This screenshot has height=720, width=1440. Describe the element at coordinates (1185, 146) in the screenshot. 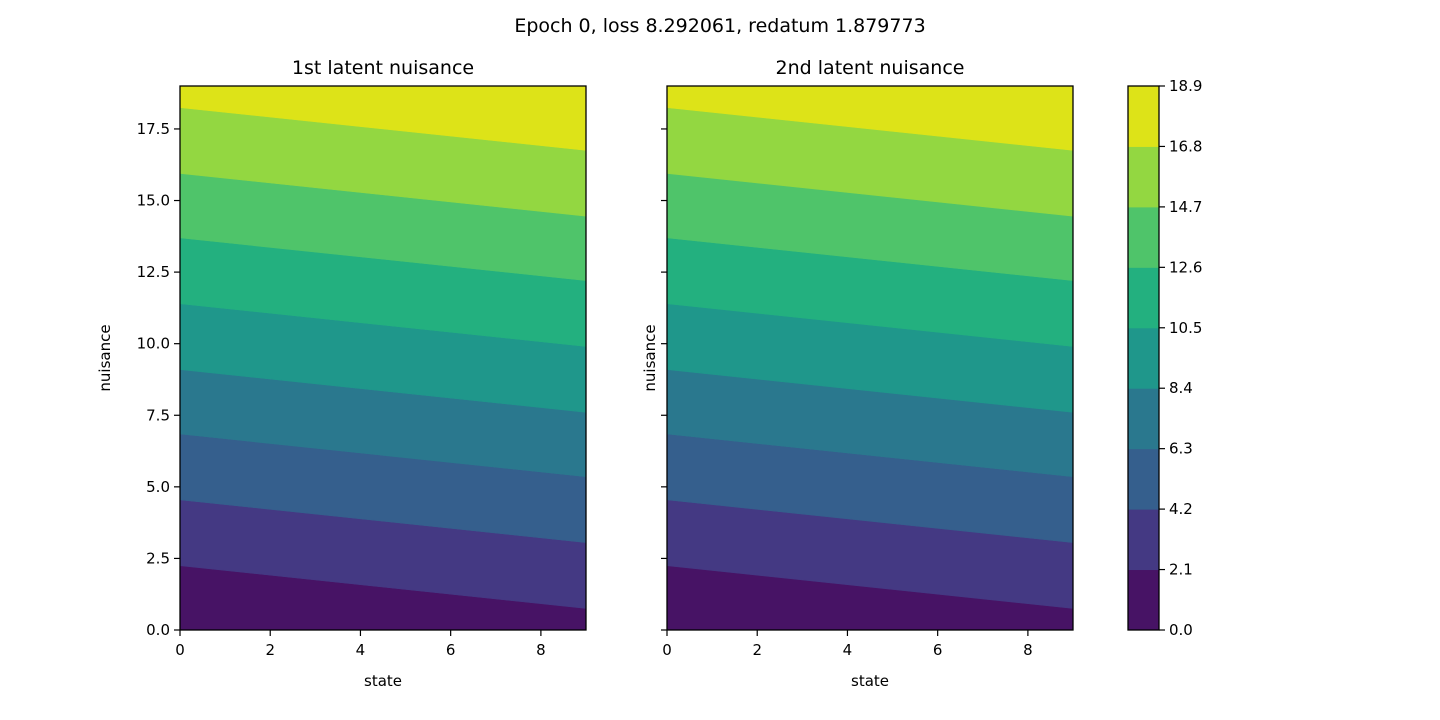

I see `colorbar-tick-label: 16.8` at that location.